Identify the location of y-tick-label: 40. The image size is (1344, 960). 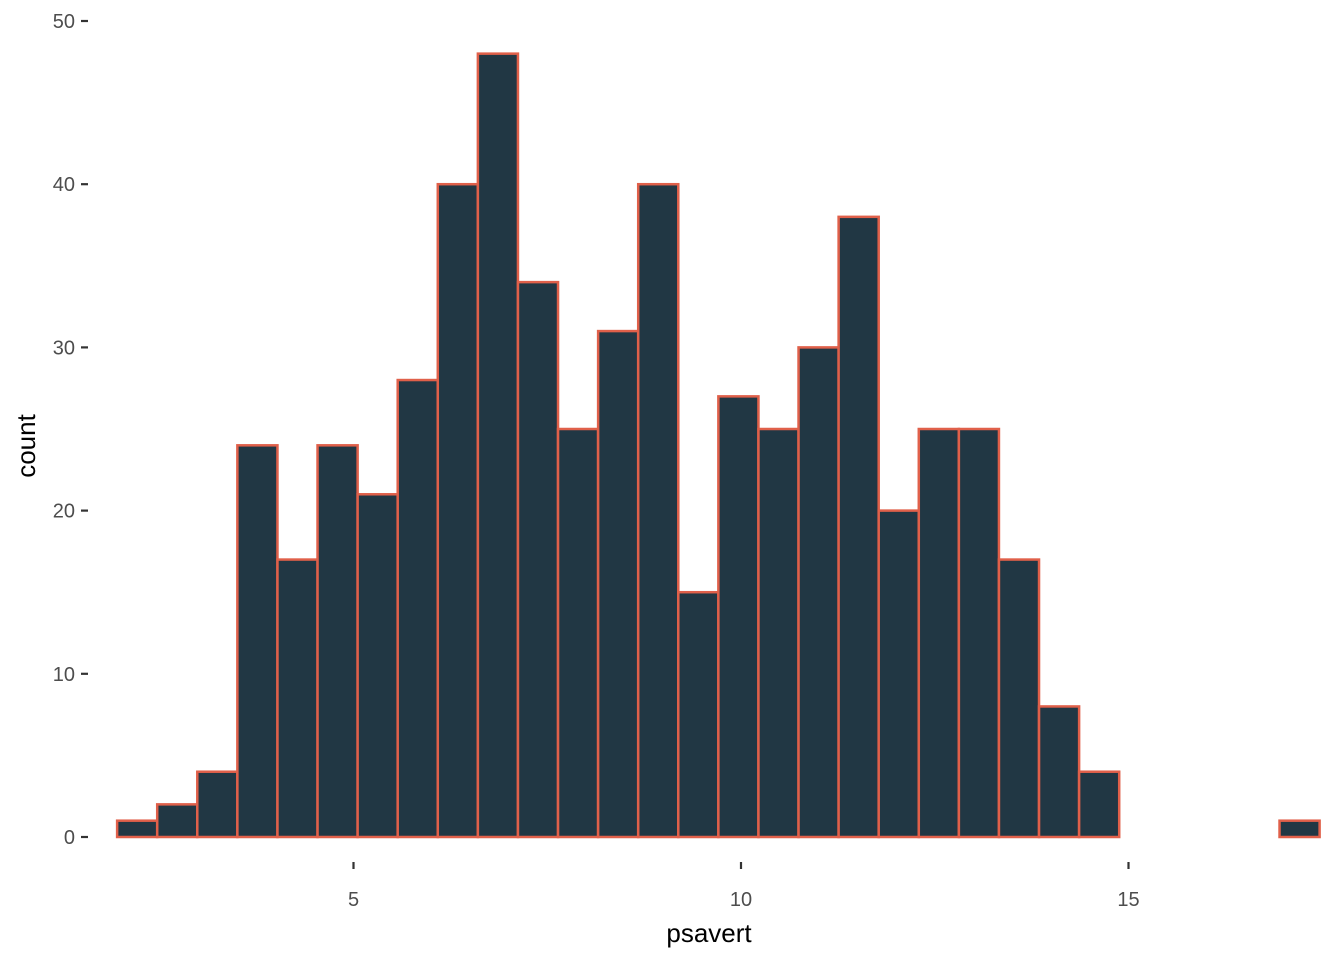
(64, 185).